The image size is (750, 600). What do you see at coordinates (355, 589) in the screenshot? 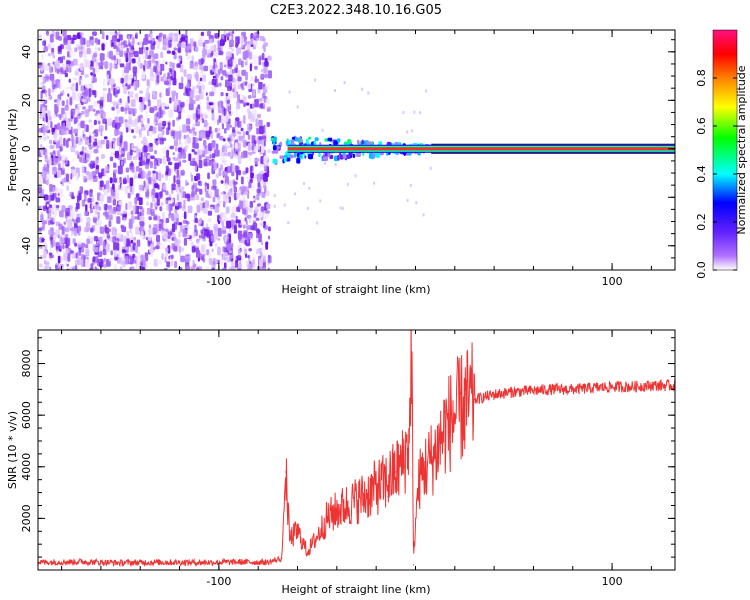
I see `snr-x-label: Height of straight line (km)` at bounding box center [355, 589].